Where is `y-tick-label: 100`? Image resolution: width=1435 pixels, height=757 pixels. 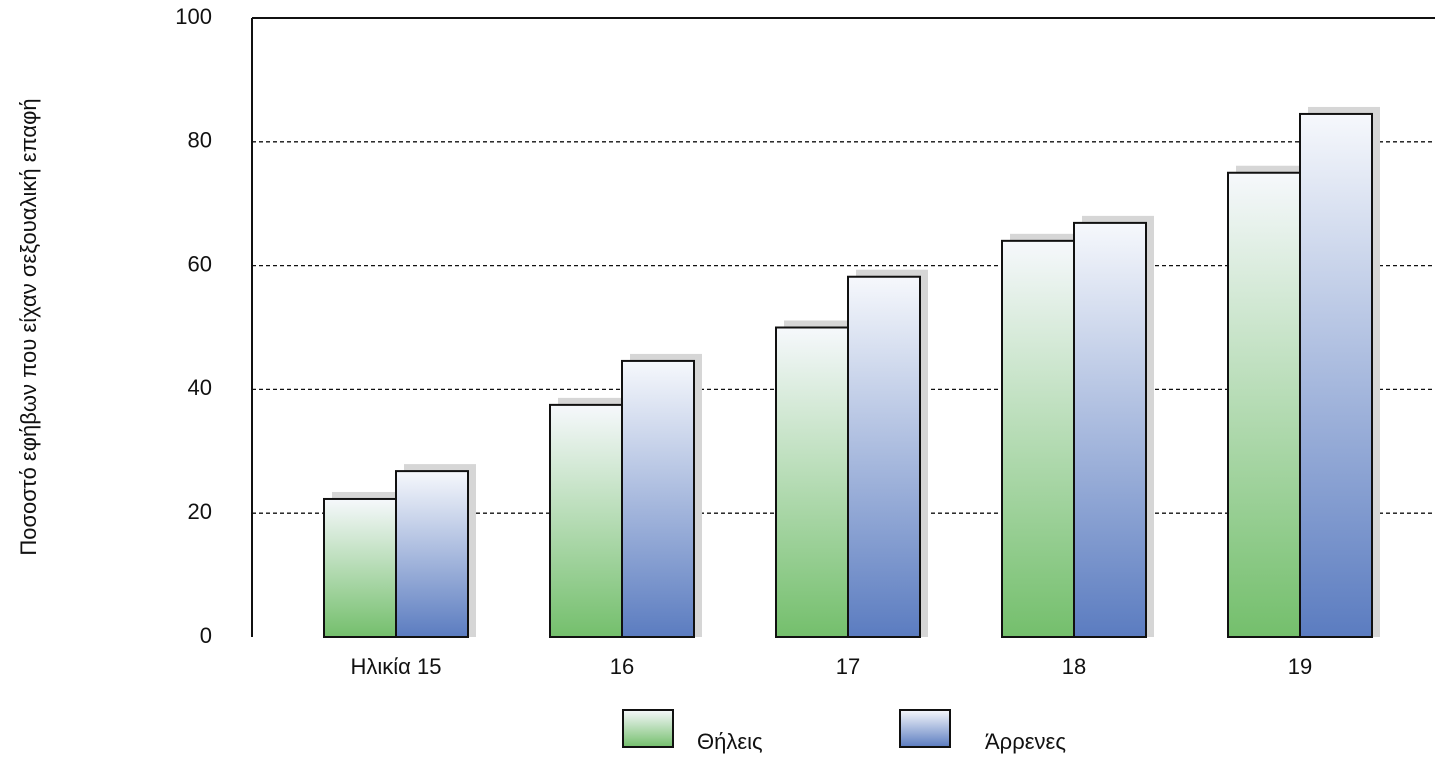 y-tick-label: 100 is located at coordinates (193, 16).